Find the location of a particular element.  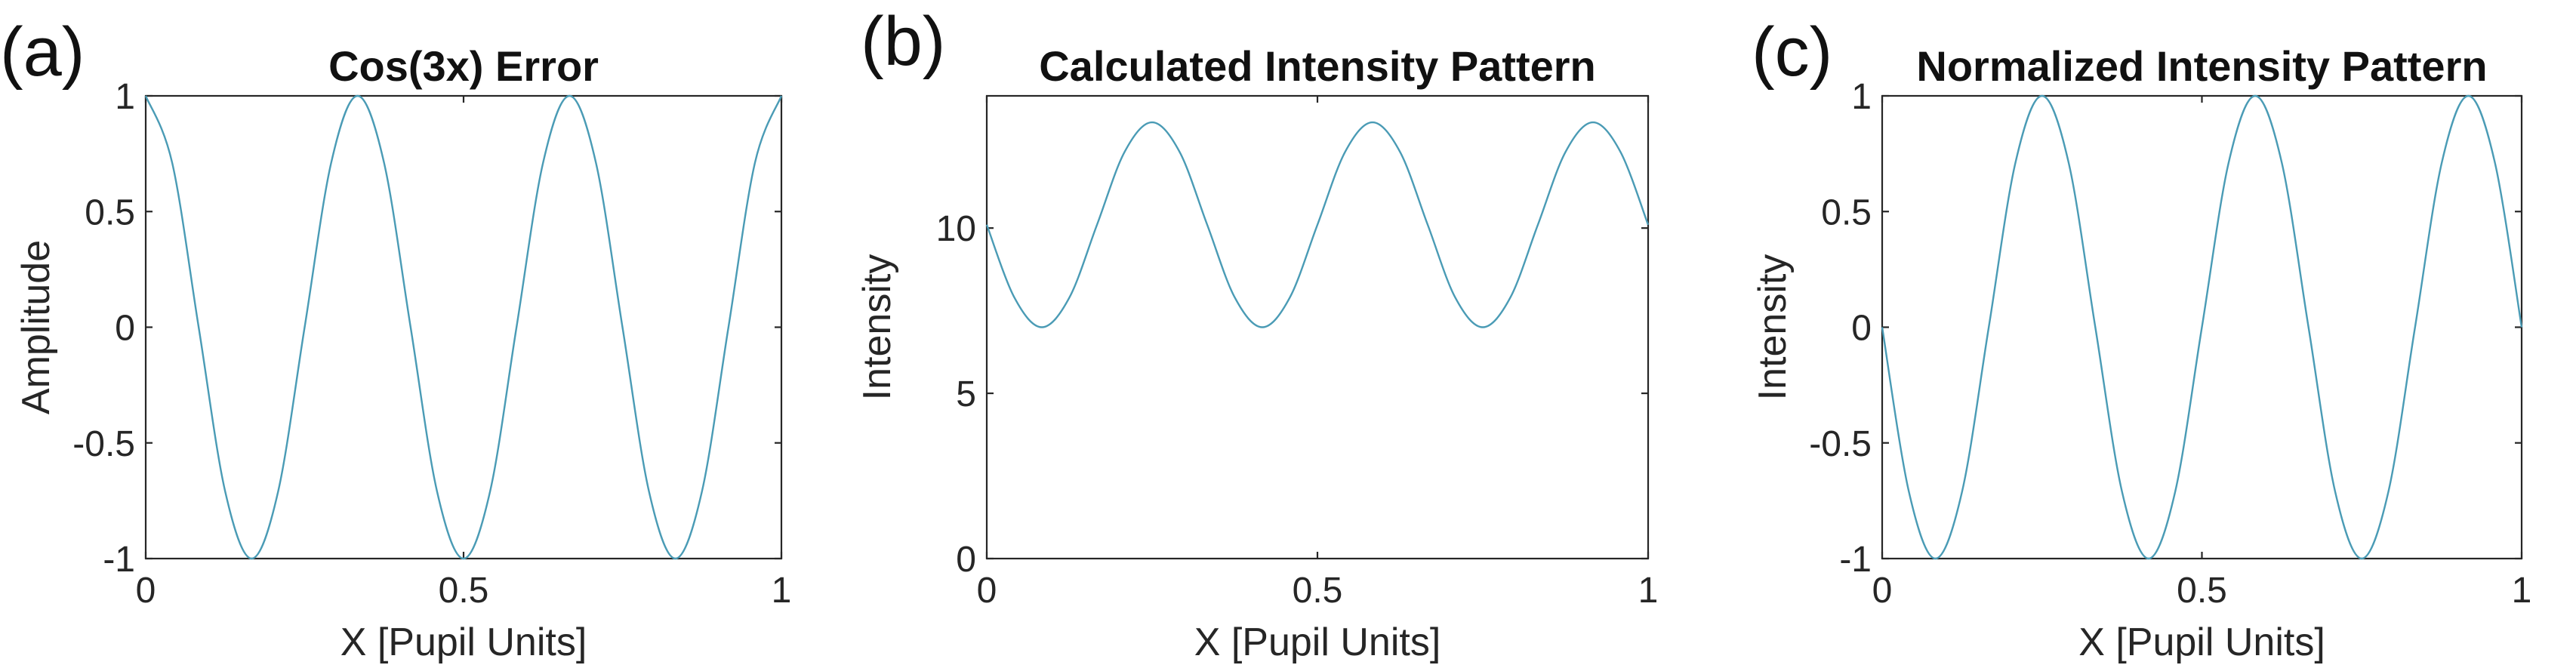

series-line is located at coordinates (1317, 225).